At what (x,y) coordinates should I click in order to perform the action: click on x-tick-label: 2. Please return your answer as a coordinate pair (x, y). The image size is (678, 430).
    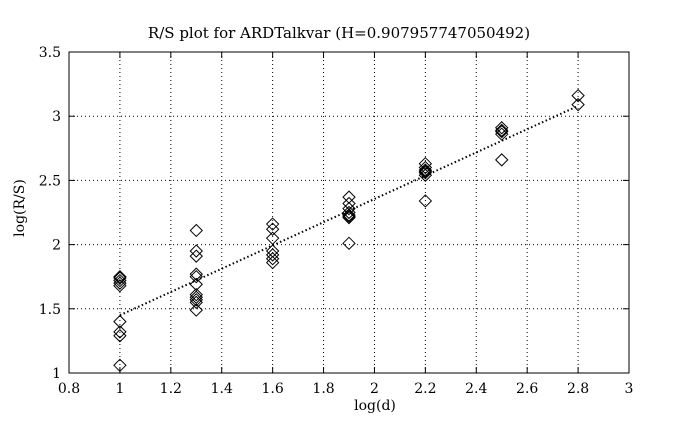
    Looking at the image, I should click on (374, 389).